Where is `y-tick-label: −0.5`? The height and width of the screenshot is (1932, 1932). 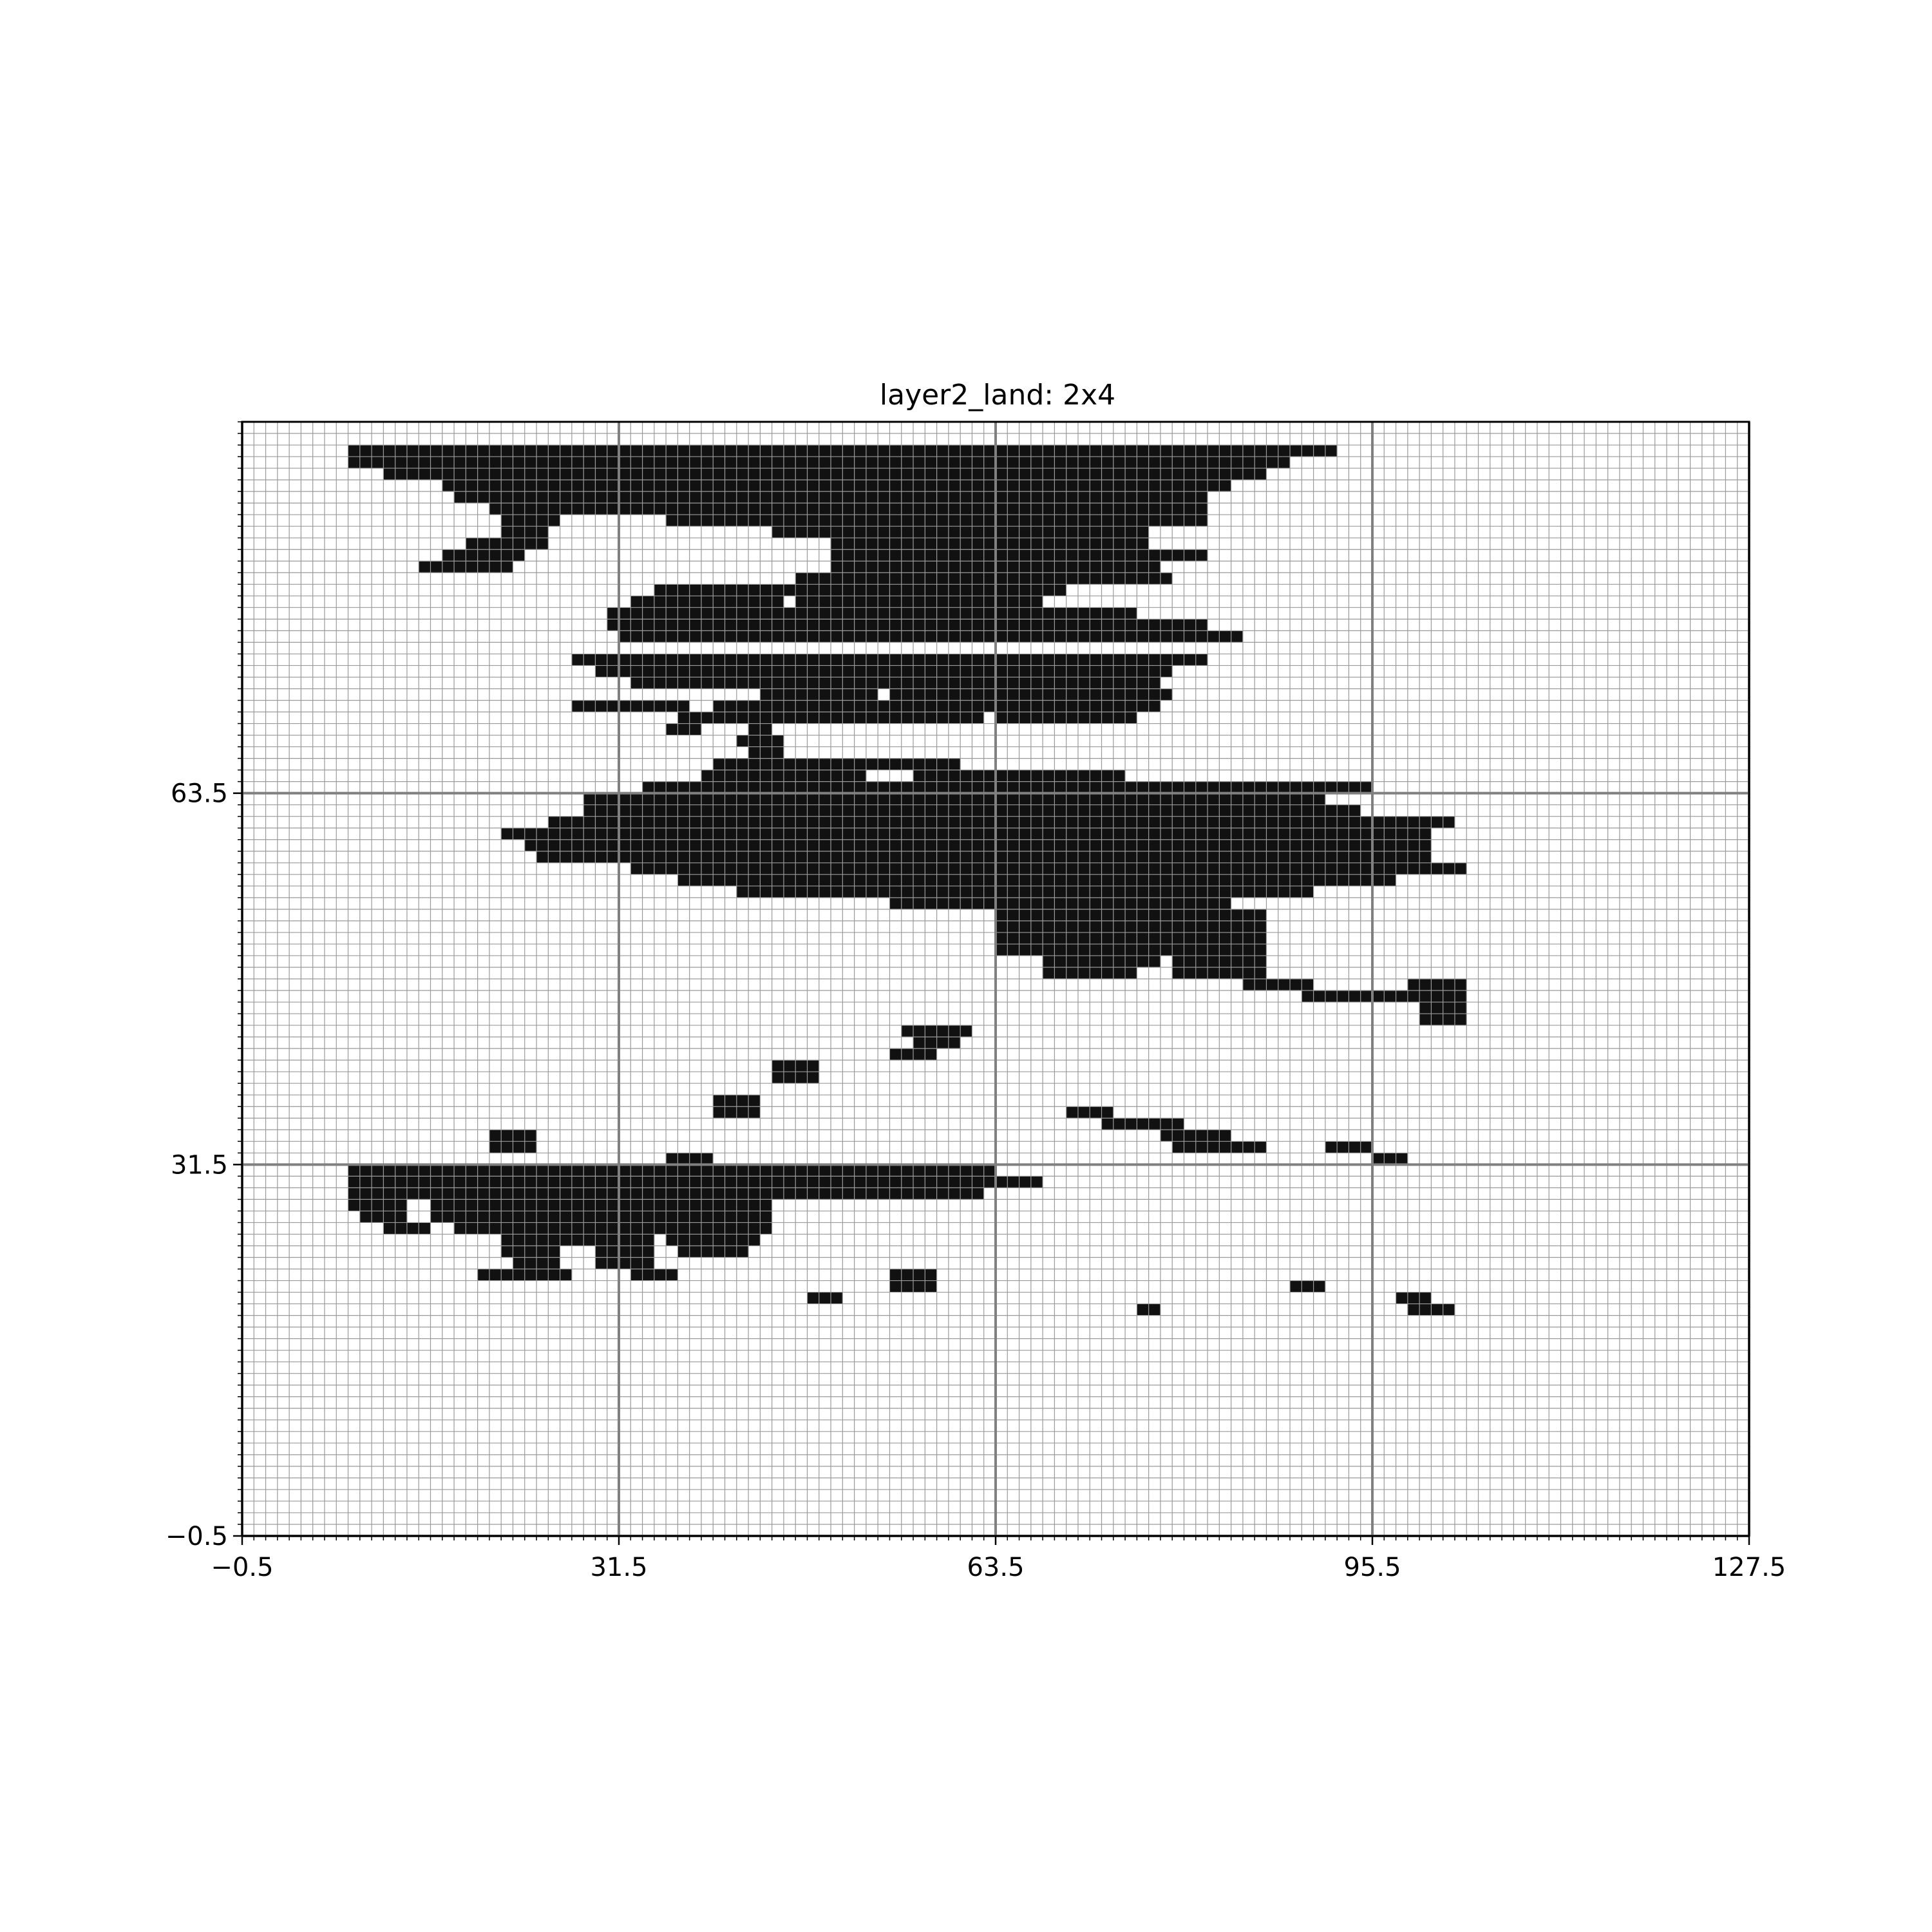
y-tick-label: −0.5 is located at coordinates (197, 1537).